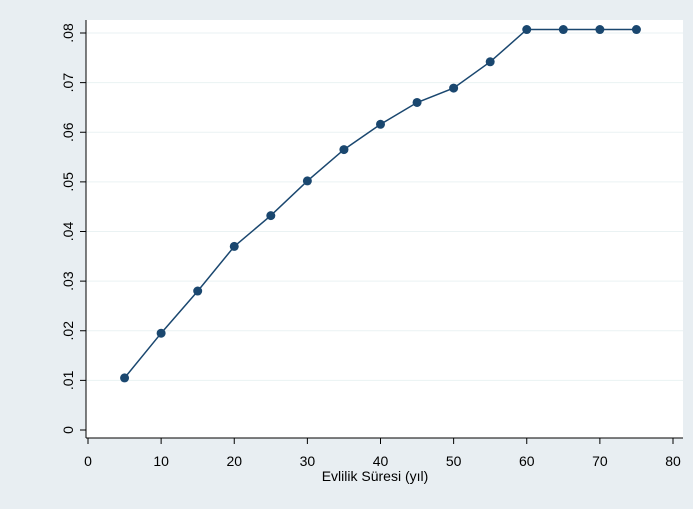 The width and height of the screenshot is (693, 509). What do you see at coordinates (375, 476) in the screenshot?
I see `x-axis-title: Evlilik Süresi (yıl)` at bounding box center [375, 476].